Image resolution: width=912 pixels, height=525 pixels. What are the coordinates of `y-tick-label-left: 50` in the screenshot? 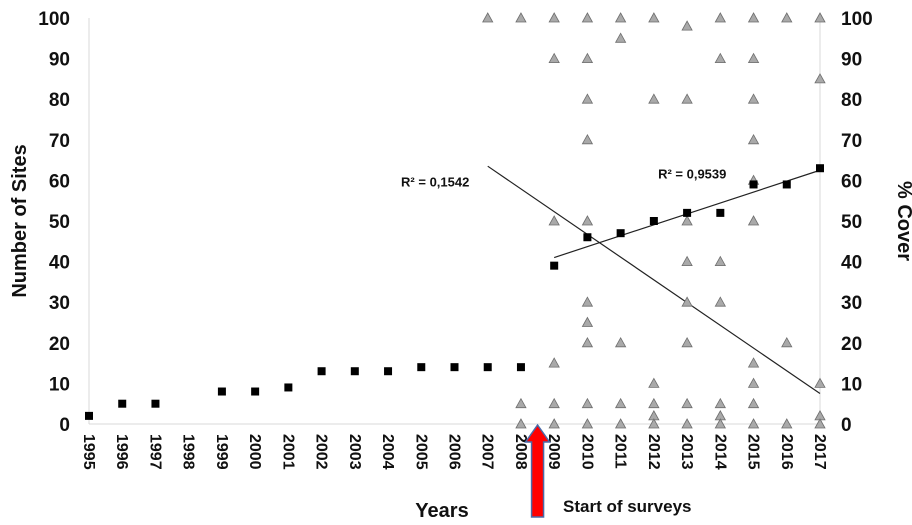 It's located at (59, 222).